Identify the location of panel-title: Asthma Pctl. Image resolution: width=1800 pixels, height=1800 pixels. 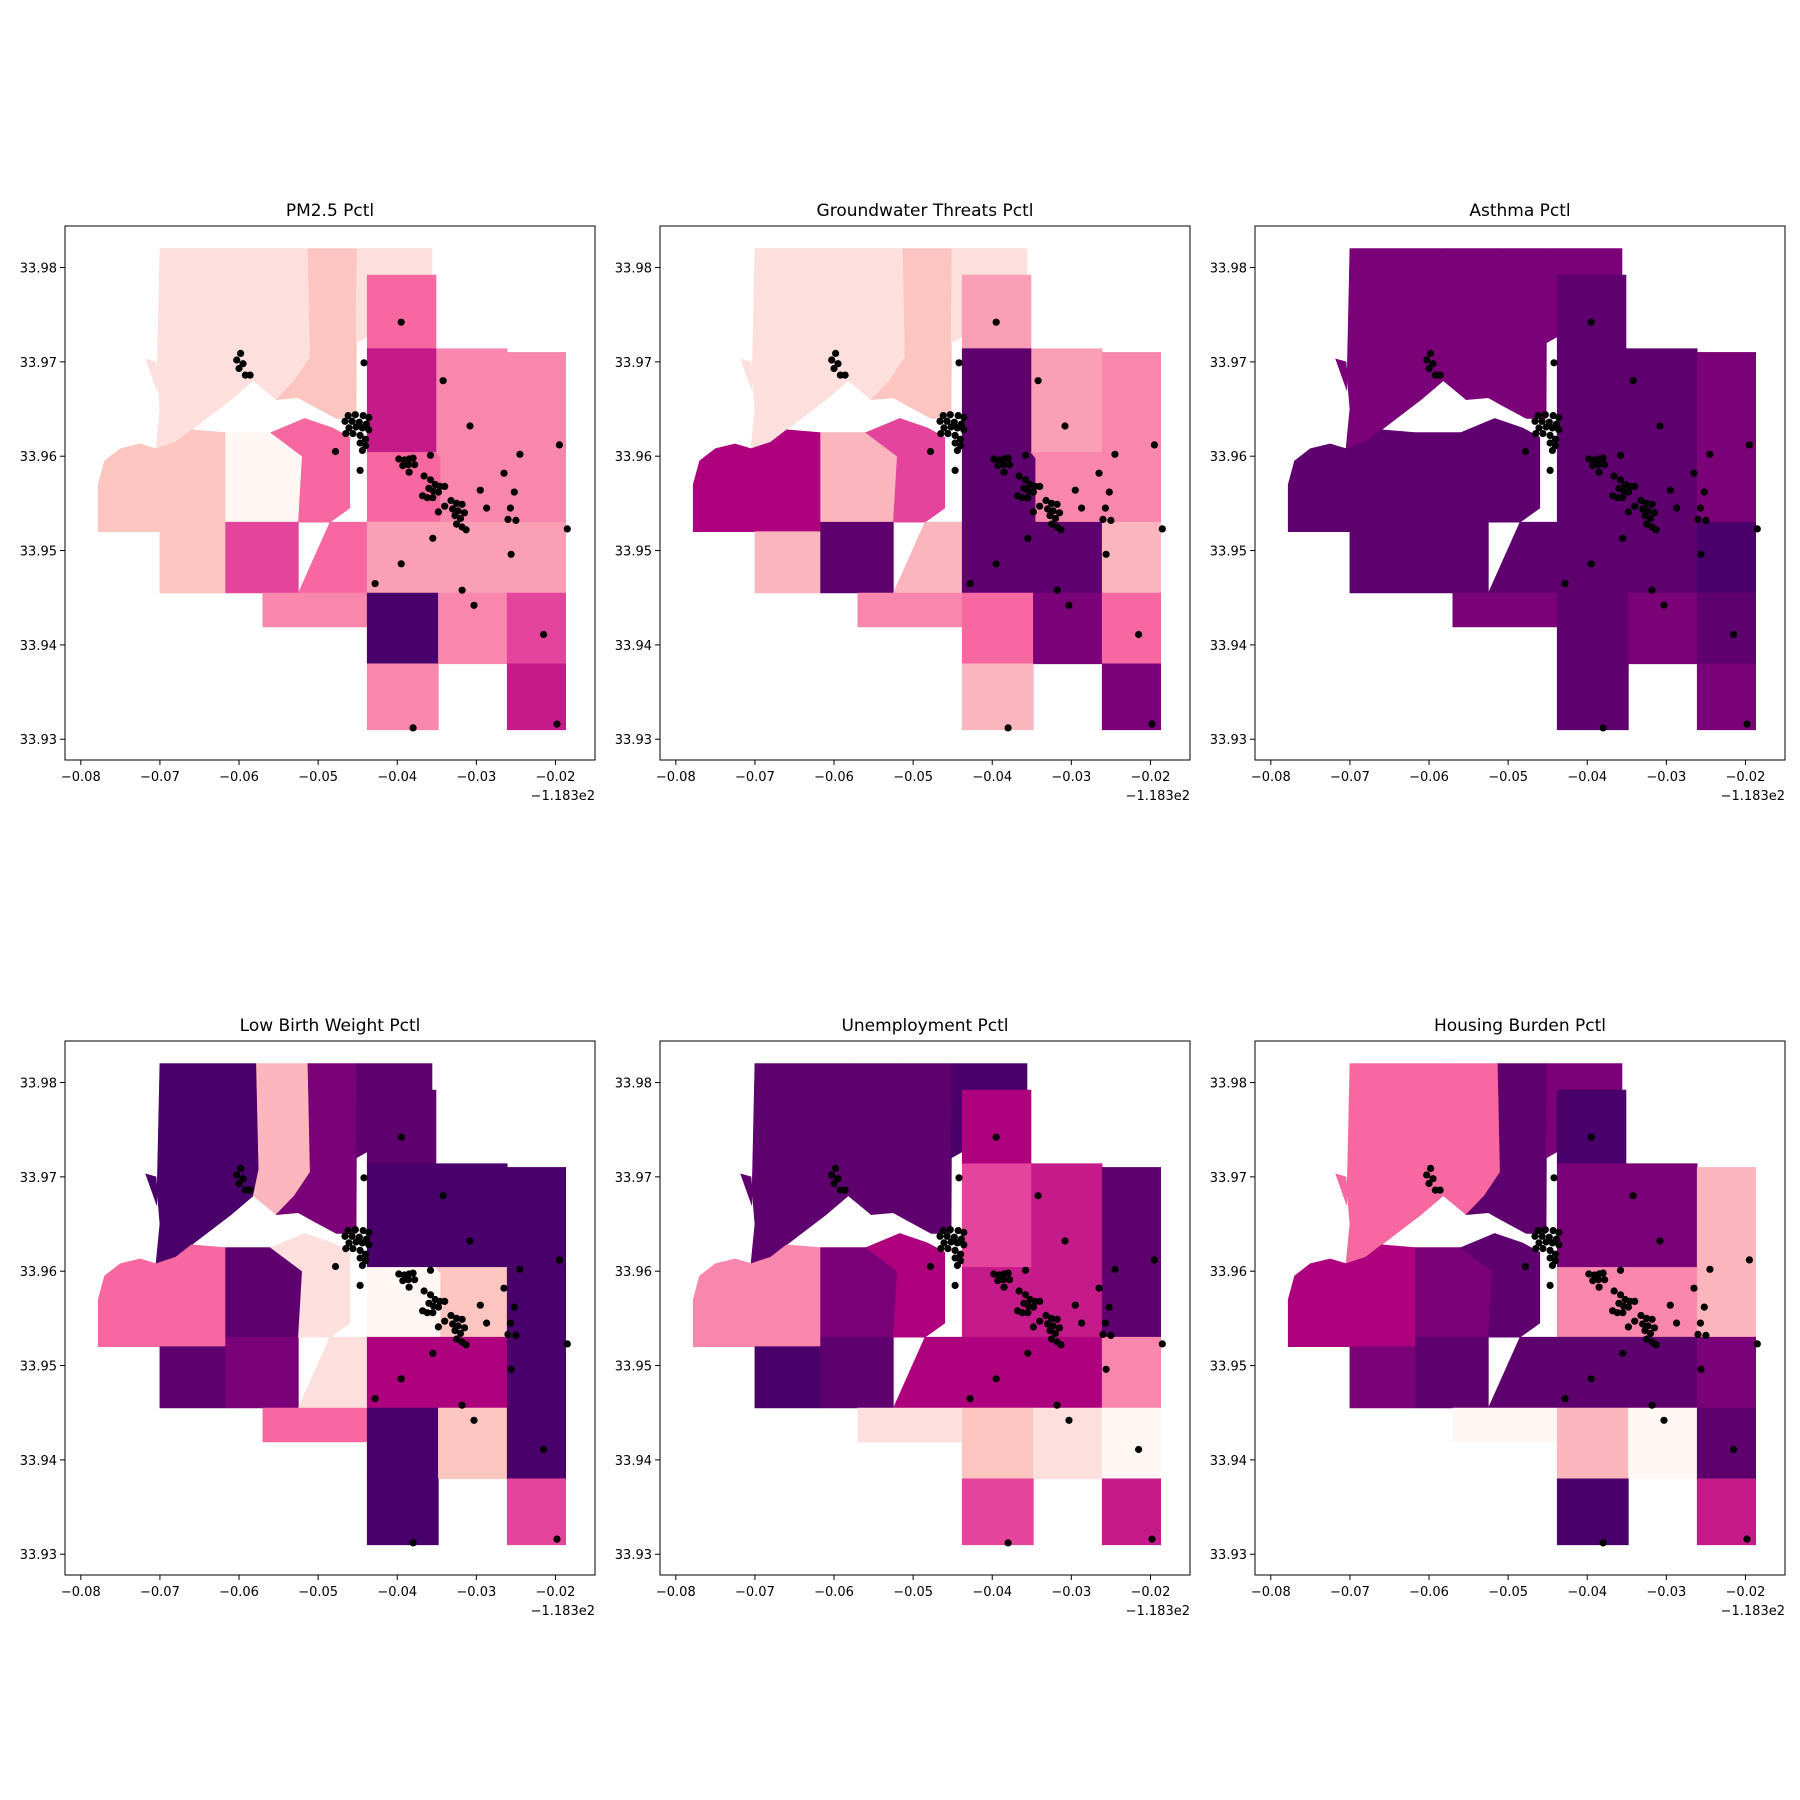
(1519, 211).